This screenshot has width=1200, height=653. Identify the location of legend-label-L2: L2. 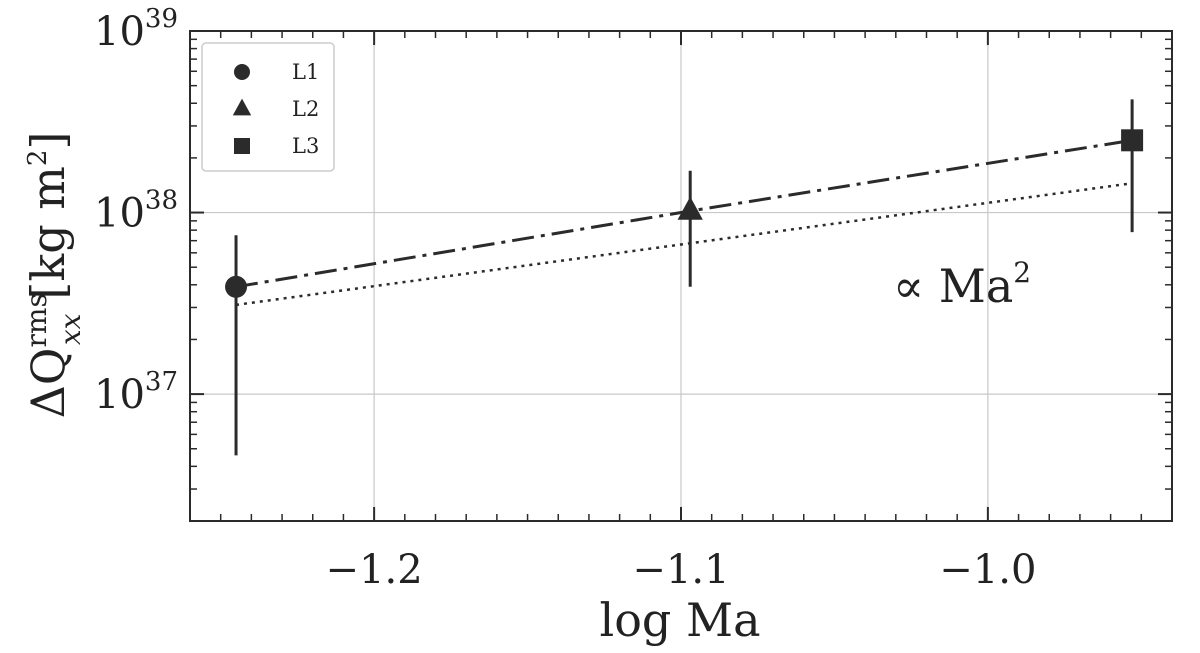
(305, 109).